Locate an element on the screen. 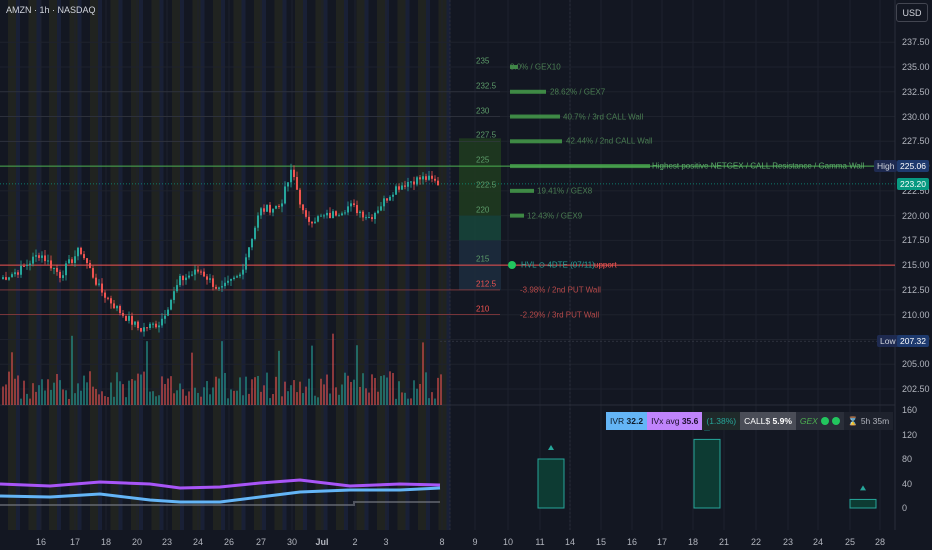 This screenshot has height=550, width=932. time-tick-label: 16 is located at coordinates (632, 542).